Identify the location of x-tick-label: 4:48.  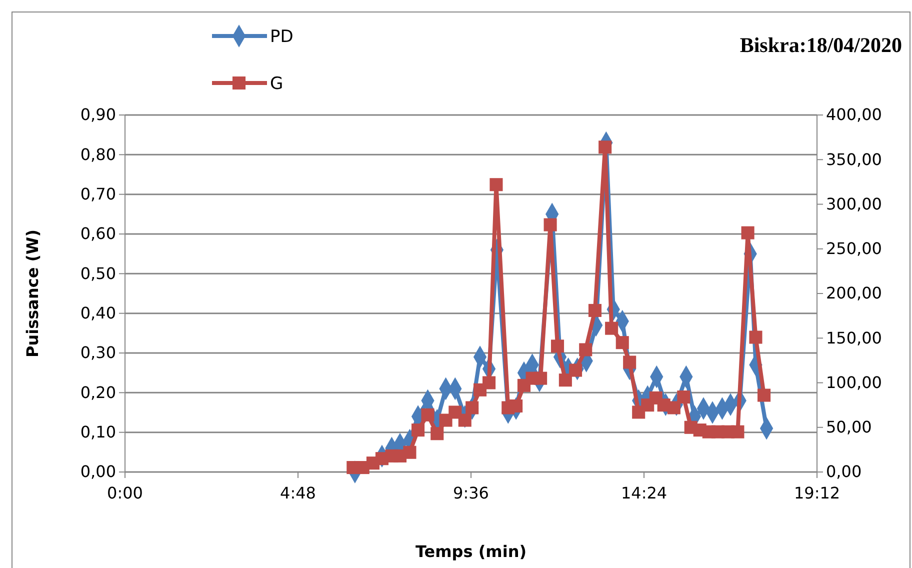
(298, 493).